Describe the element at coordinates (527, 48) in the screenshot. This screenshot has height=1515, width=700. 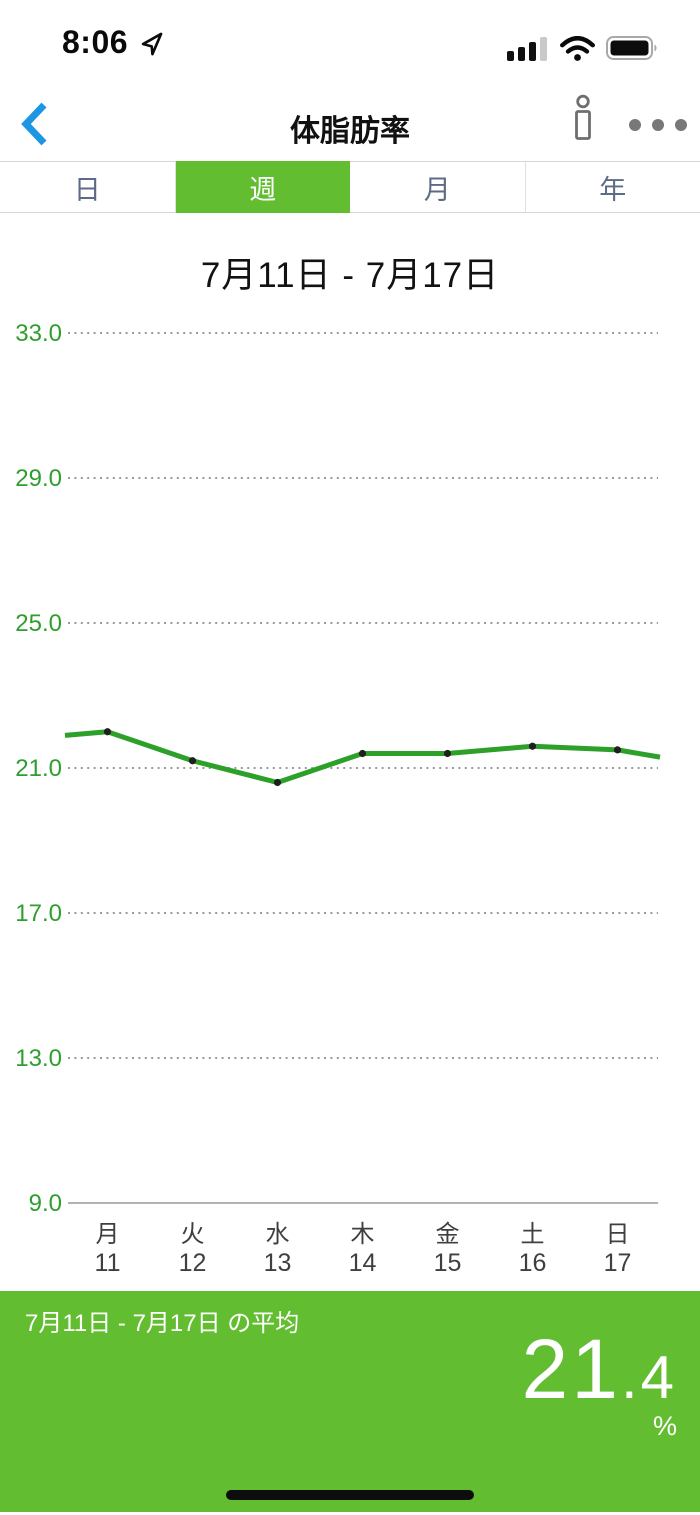
I see `cellular-signal-icon` at that location.